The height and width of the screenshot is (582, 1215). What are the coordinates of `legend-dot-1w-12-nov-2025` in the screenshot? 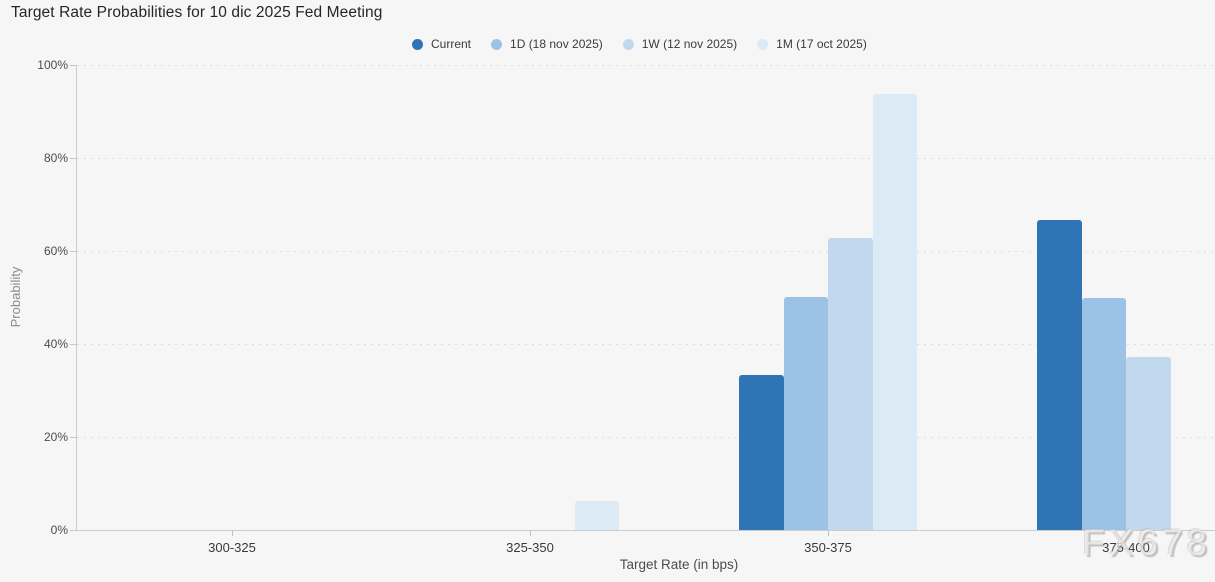 It's located at (628, 44).